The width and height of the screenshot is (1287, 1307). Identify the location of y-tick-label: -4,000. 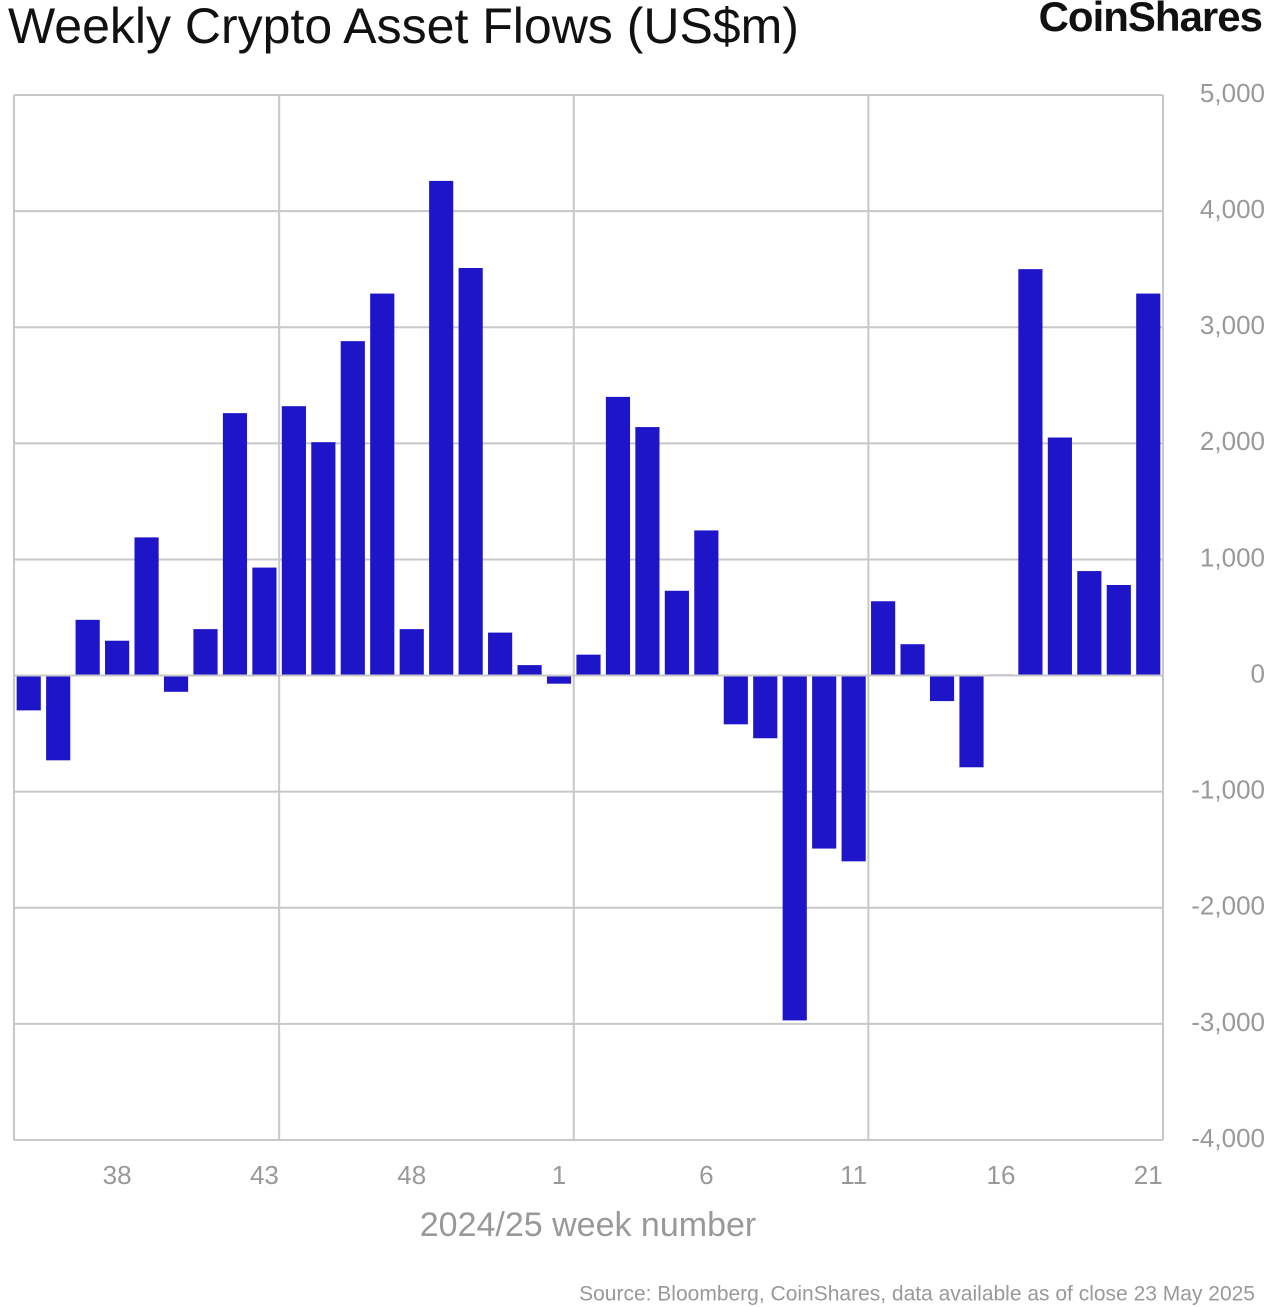
(1228, 1138).